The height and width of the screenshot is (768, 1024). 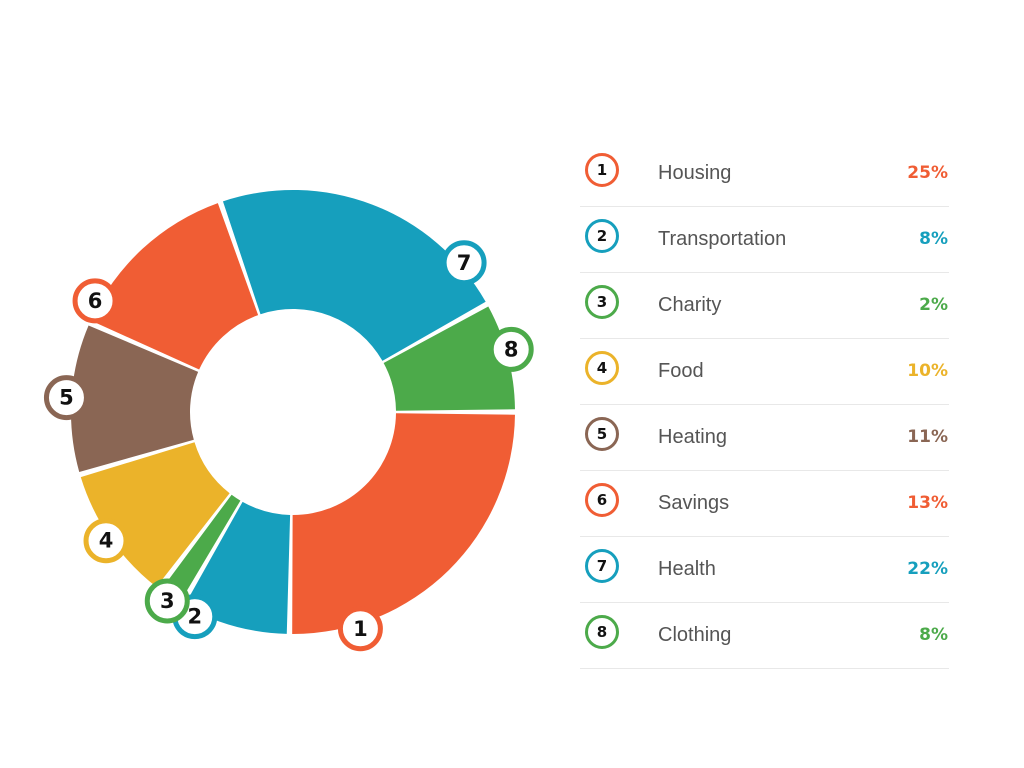 What do you see at coordinates (174, 286) in the screenshot?
I see `donut-slice-savings` at bounding box center [174, 286].